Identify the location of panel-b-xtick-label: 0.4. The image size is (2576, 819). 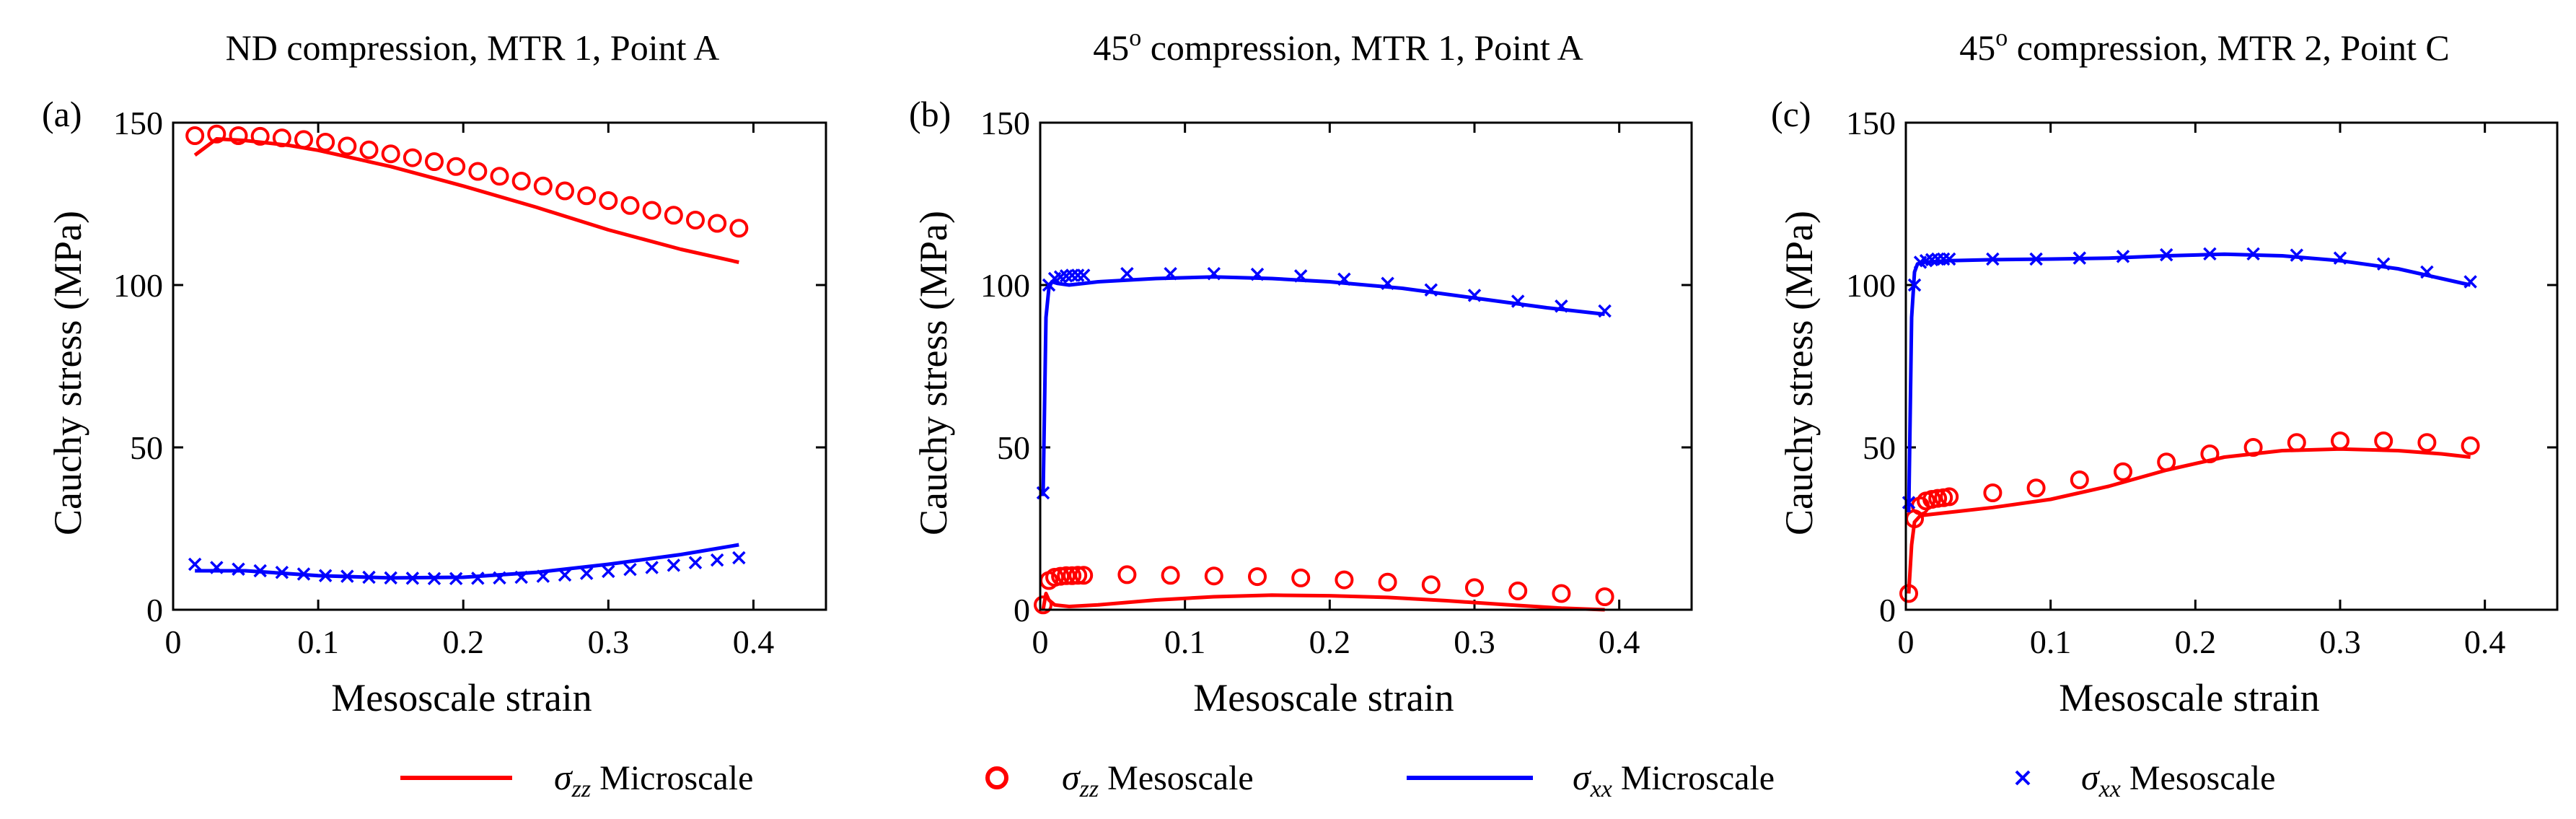
(1619, 641).